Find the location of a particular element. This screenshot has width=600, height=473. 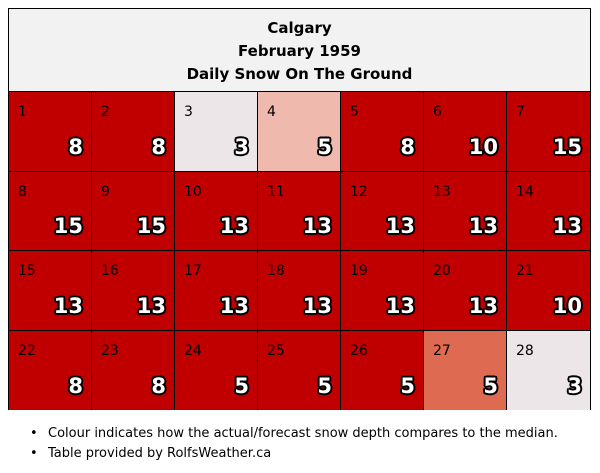

day-cell: 7 15 is located at coordinates (548, 132).